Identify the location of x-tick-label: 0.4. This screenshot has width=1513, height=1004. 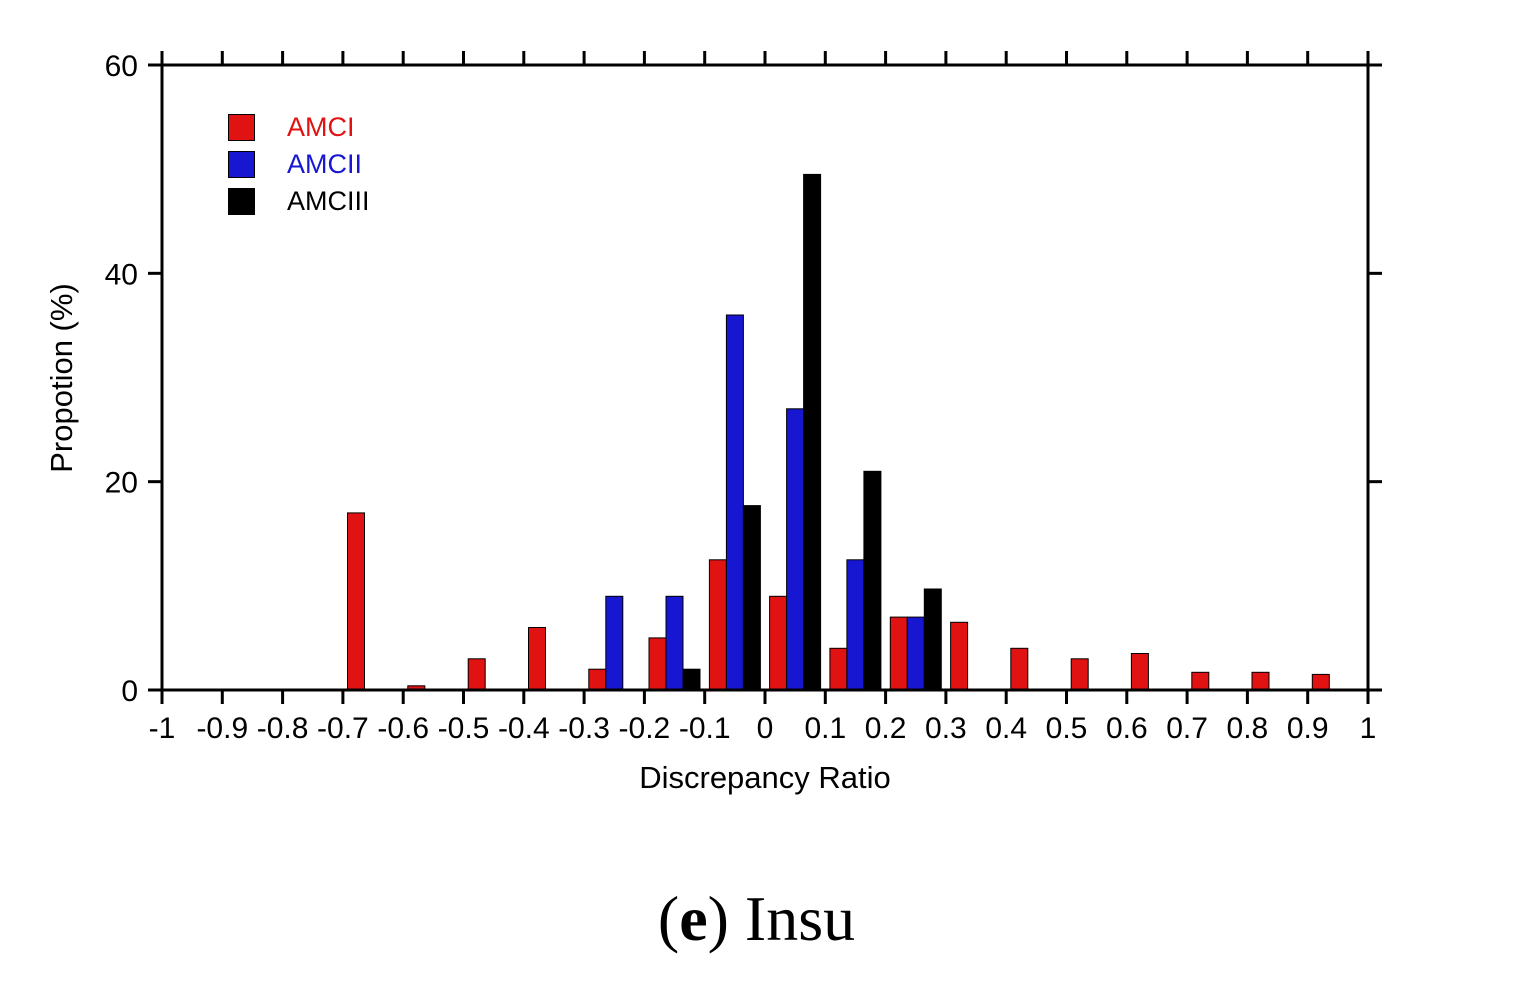
(1006, 728).